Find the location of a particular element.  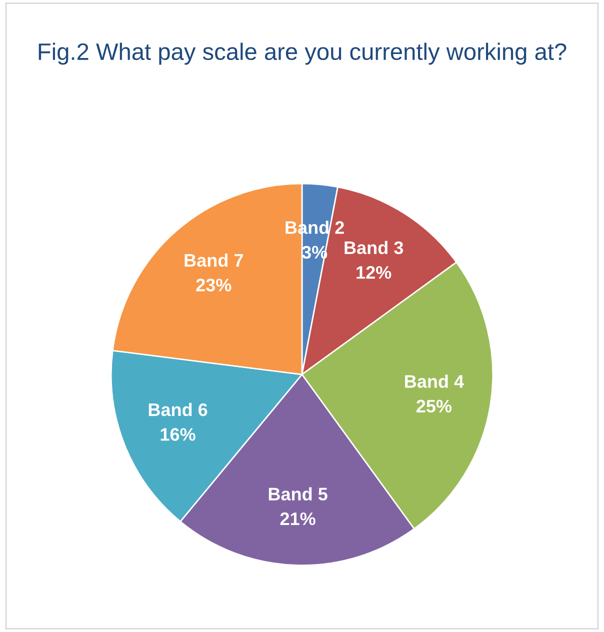

data-label: 16% is located at coordinates (178, 434).